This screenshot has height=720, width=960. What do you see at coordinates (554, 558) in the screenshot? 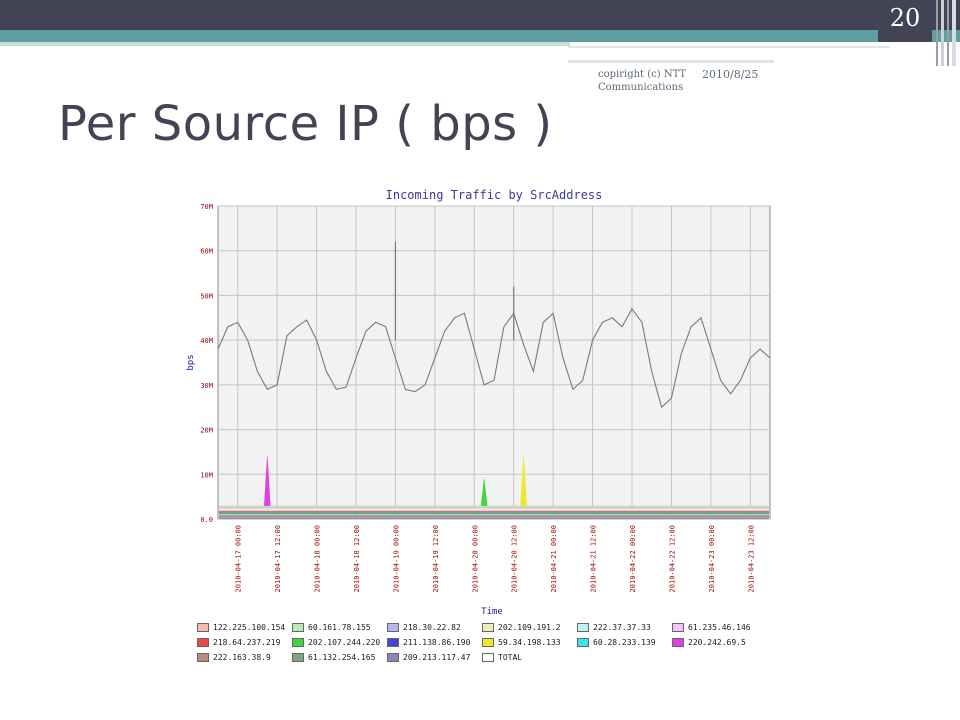
I see `x-tick-label: 2010-04-21 00:00` at bounding box center [554, 558].